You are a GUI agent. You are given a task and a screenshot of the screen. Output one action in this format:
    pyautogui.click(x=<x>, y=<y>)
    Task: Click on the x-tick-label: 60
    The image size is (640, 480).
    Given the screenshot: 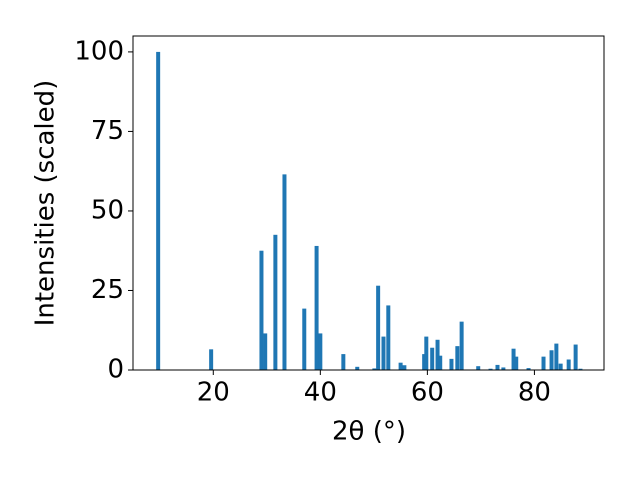 What is the action you would take?
    pyautogui.click(x=427, y=393)
    